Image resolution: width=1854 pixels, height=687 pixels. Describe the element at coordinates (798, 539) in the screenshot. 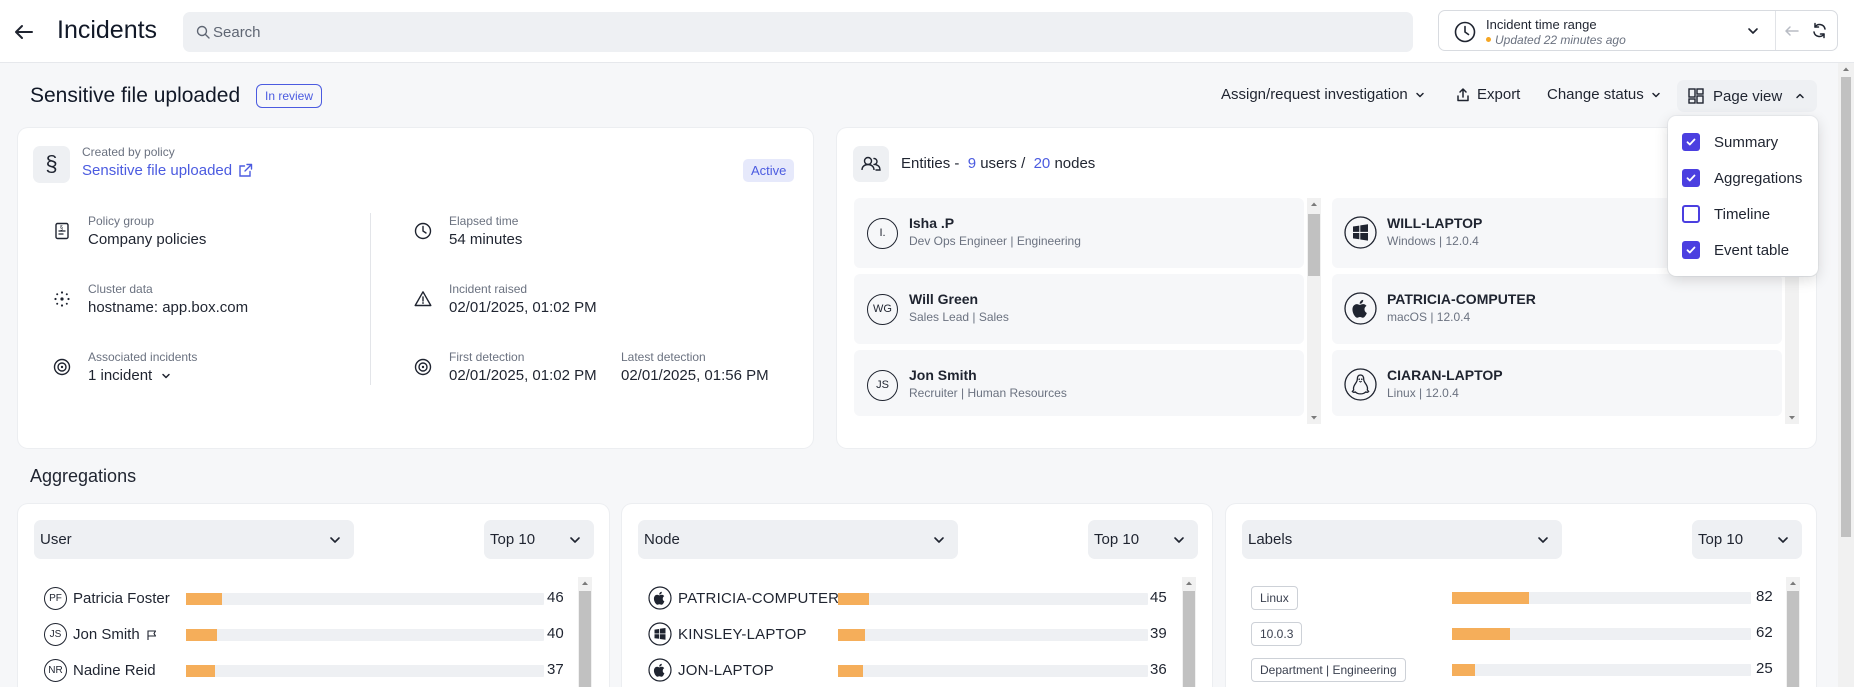

I see `aggregation-field-select: Node` at that location.